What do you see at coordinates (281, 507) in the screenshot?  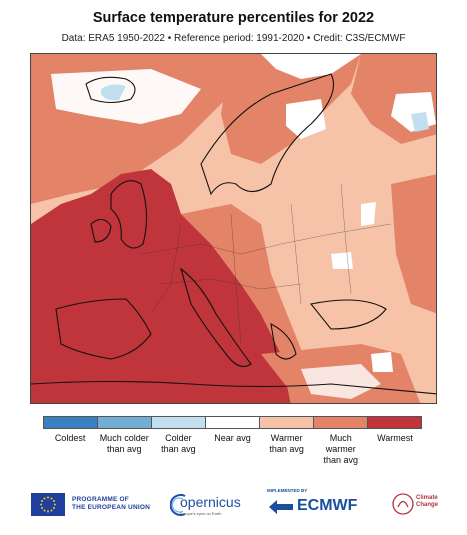 I see `ecmwf-arrows-icon` at bounding box center [281, 507].